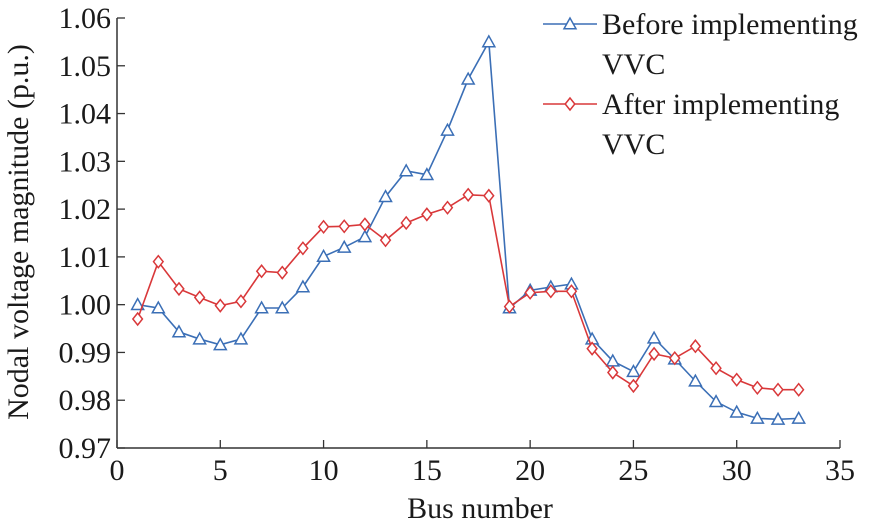  What do you see at coordinates (324, 470) in the screenshot?
I see `x-tick-label: 10` at bounding box center [324, 470].